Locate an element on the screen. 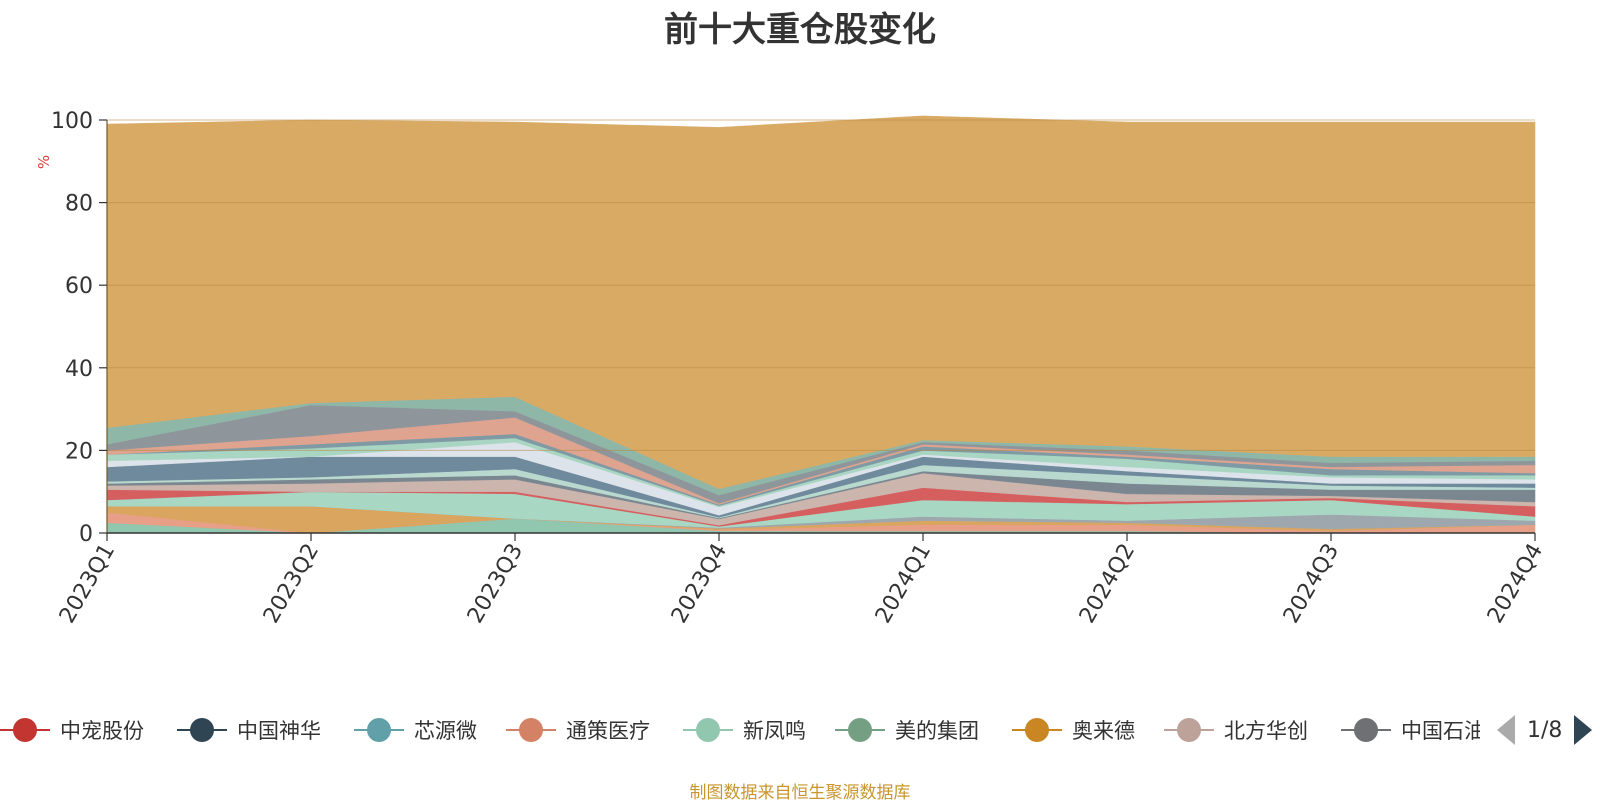  x-tick-label: 2023Q3 is located at coordinates (495, 584).